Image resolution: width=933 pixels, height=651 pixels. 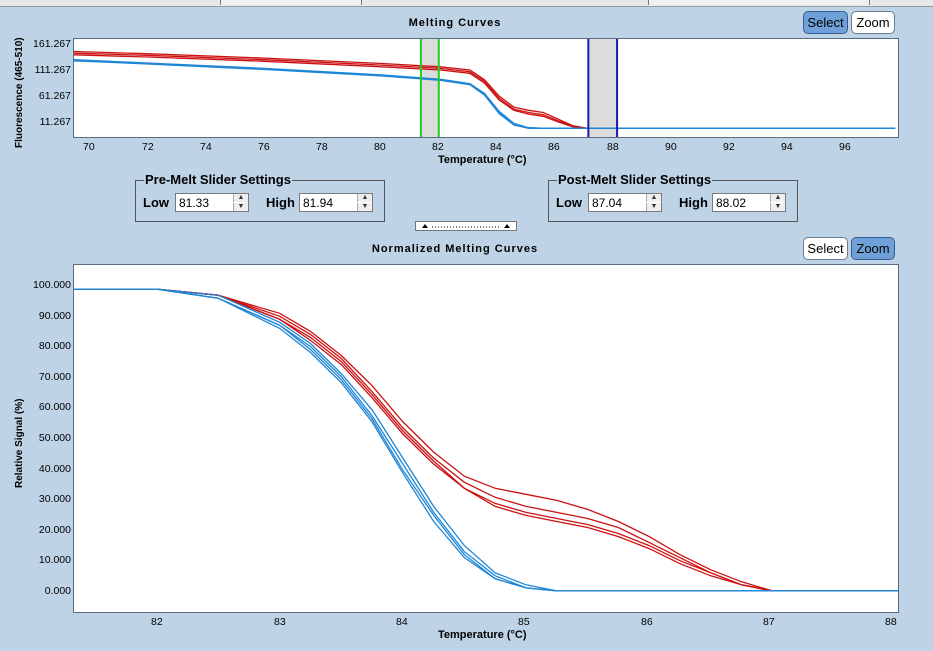 What do you see at coordinates (157, 622) in the screenshot?
I see `normalized-x-tick: 82` at bounding box center [157, 622].